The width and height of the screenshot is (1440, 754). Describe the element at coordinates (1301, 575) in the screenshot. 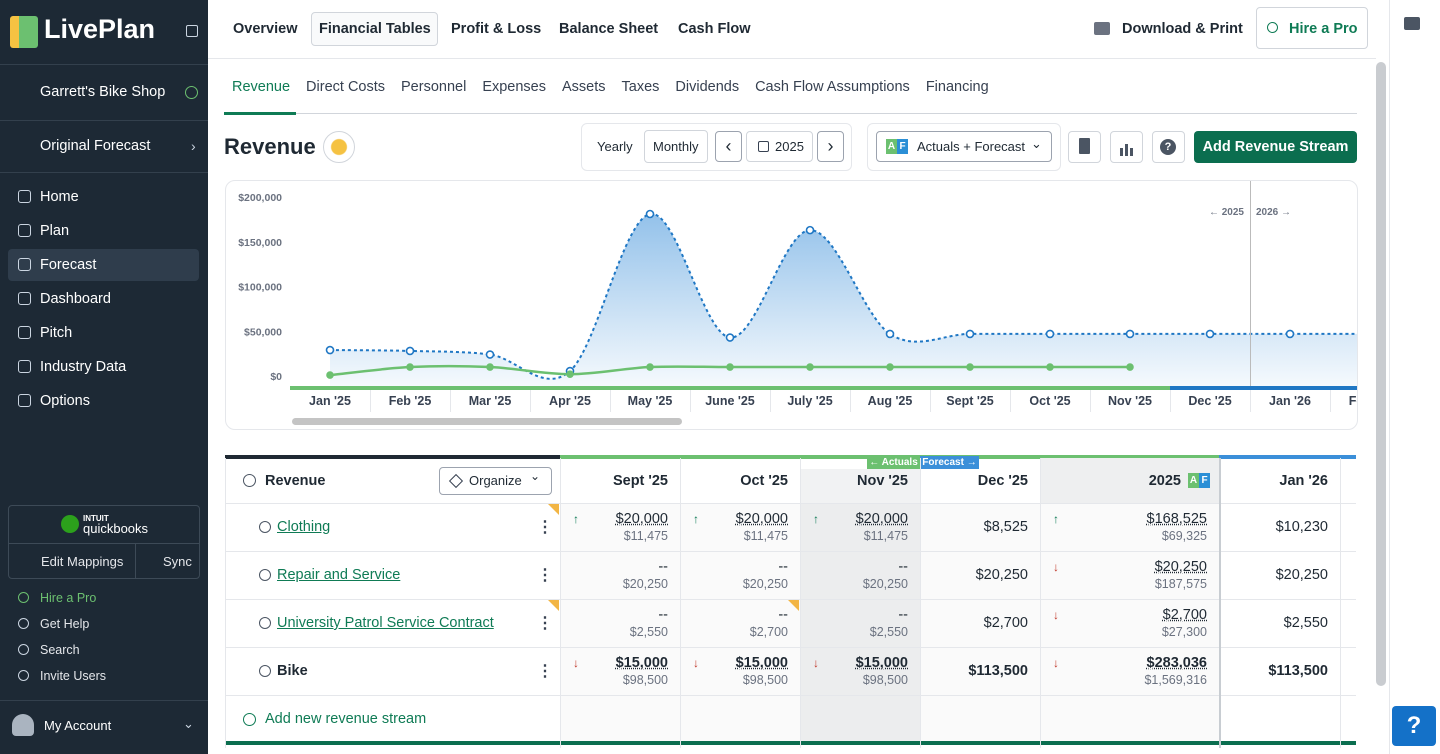

I see `cell-value: $20,250` at that location.